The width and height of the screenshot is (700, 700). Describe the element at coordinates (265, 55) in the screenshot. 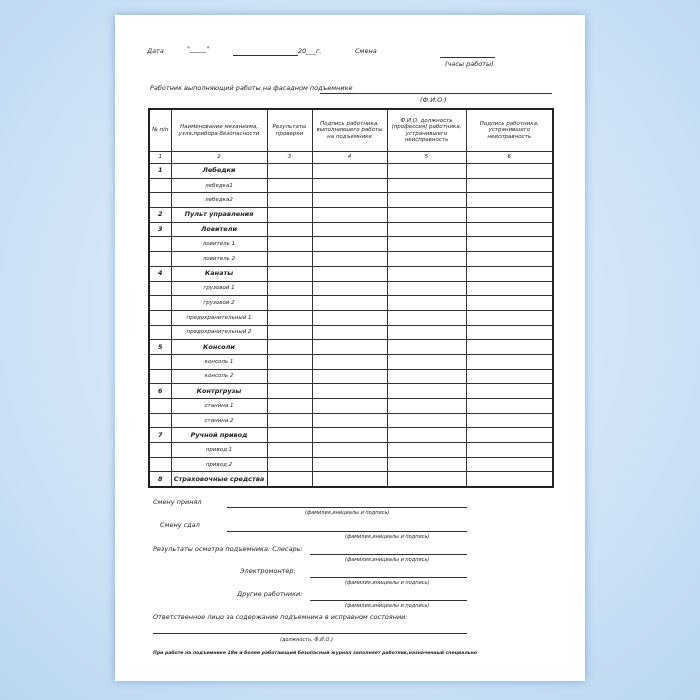

I see `month-line` at that location.